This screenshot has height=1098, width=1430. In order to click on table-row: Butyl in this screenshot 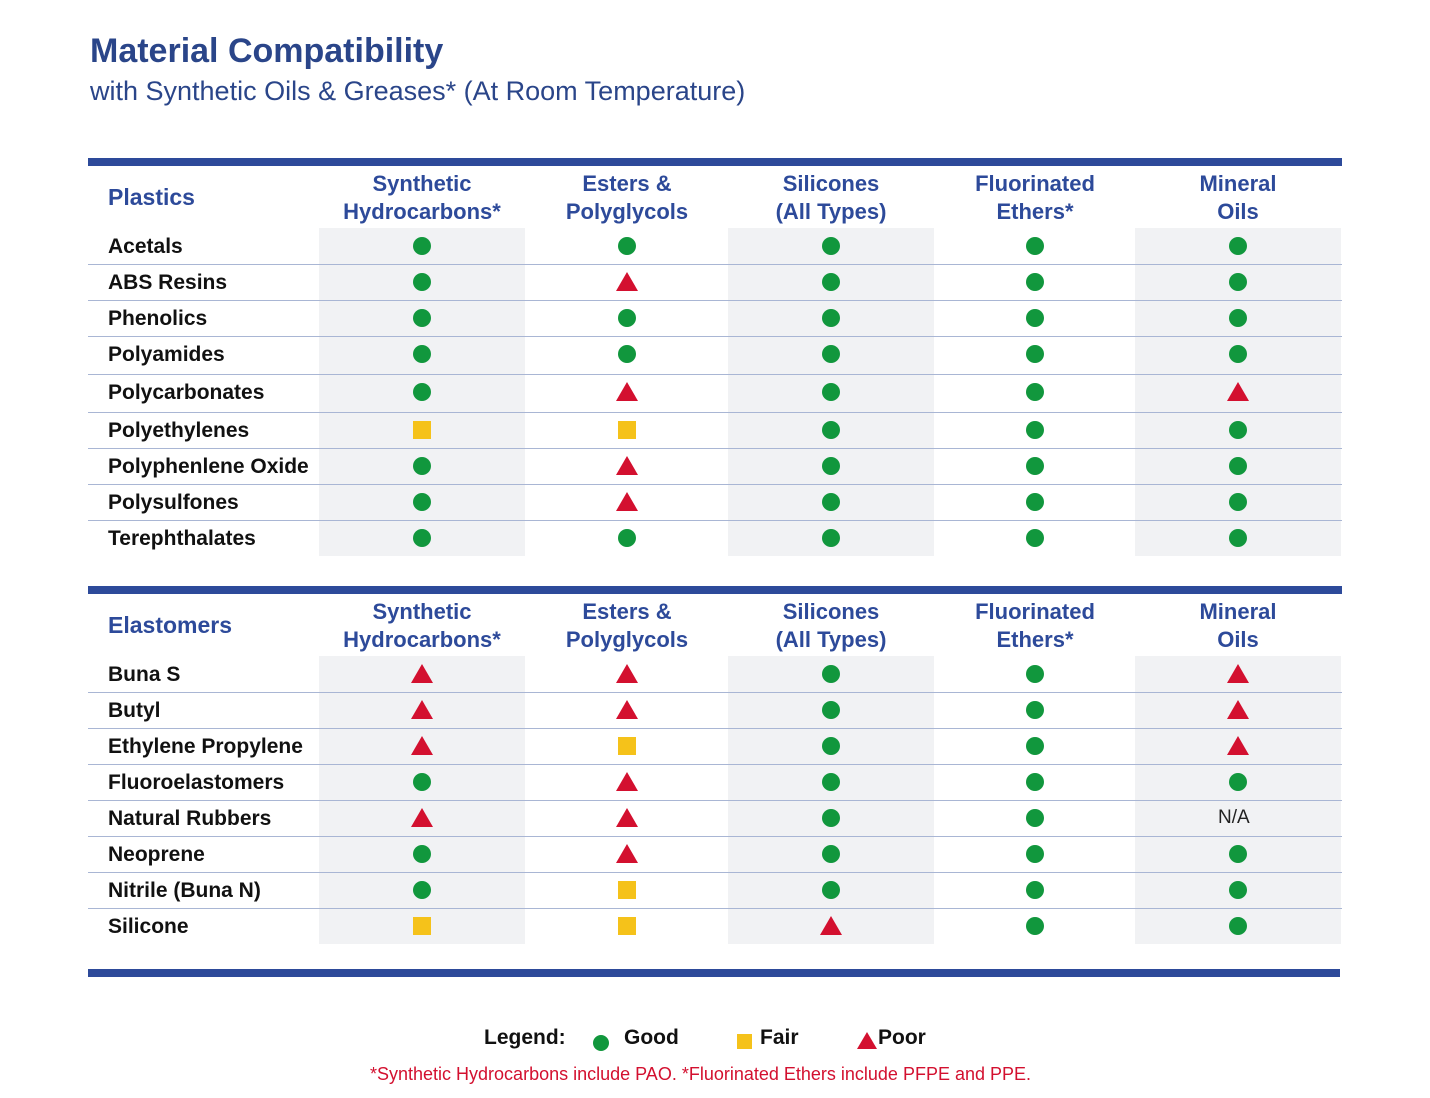, I will do `click(715, 710)`.